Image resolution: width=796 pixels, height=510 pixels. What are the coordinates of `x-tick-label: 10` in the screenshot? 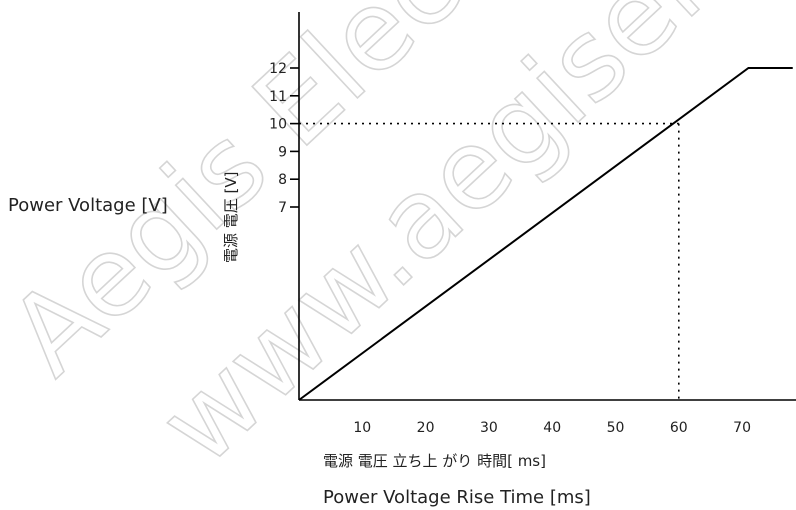 It's located at (362, 428).